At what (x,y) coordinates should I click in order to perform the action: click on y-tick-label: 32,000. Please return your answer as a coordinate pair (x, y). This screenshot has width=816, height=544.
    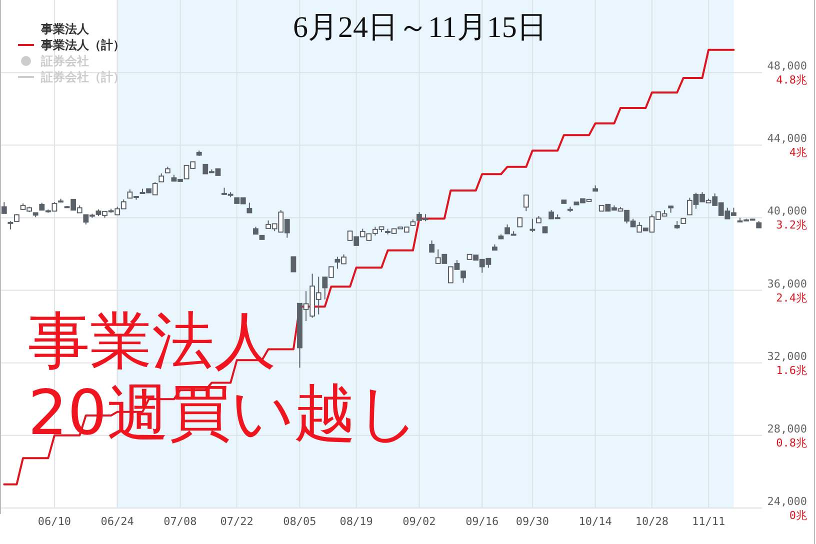
    Looking at the image, I should click on (787, 356).